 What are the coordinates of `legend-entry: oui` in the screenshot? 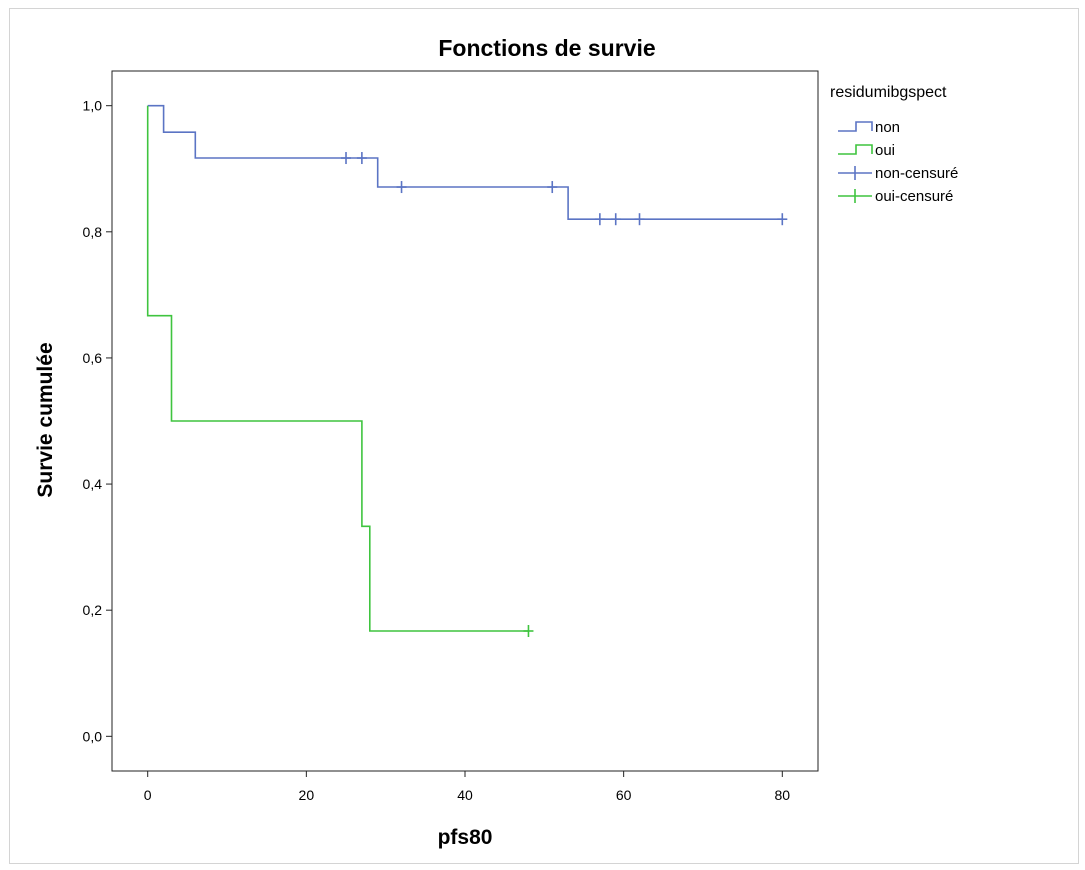 It's located at (866, 150).